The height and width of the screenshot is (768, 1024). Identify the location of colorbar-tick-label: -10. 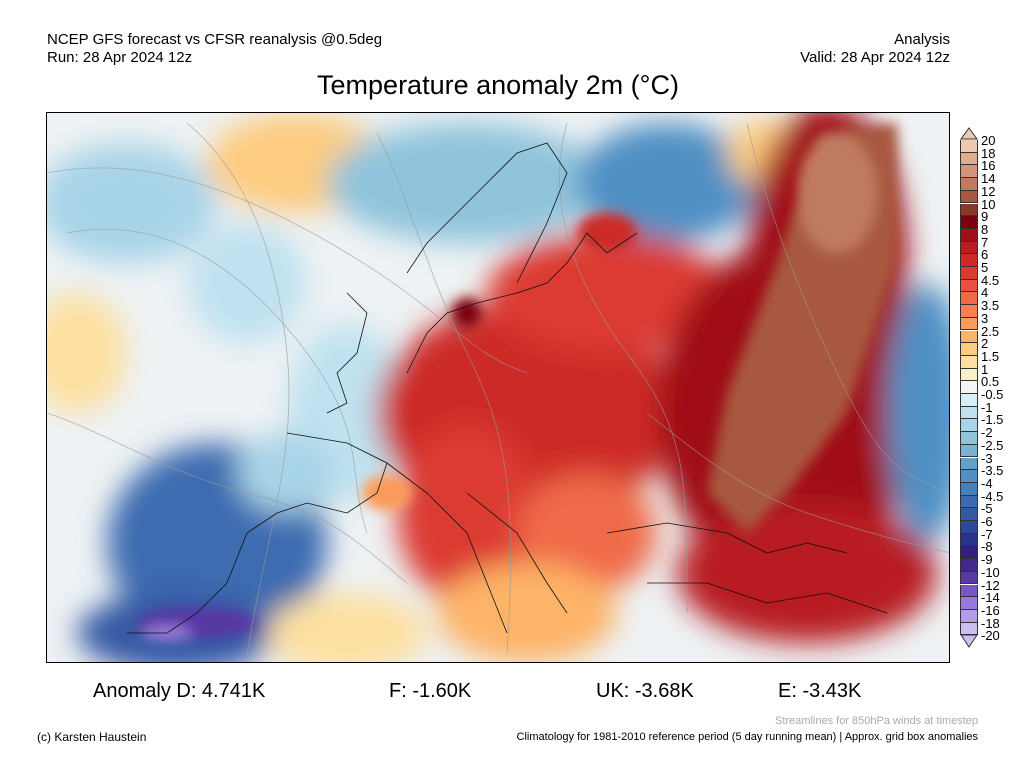
(990, 572).